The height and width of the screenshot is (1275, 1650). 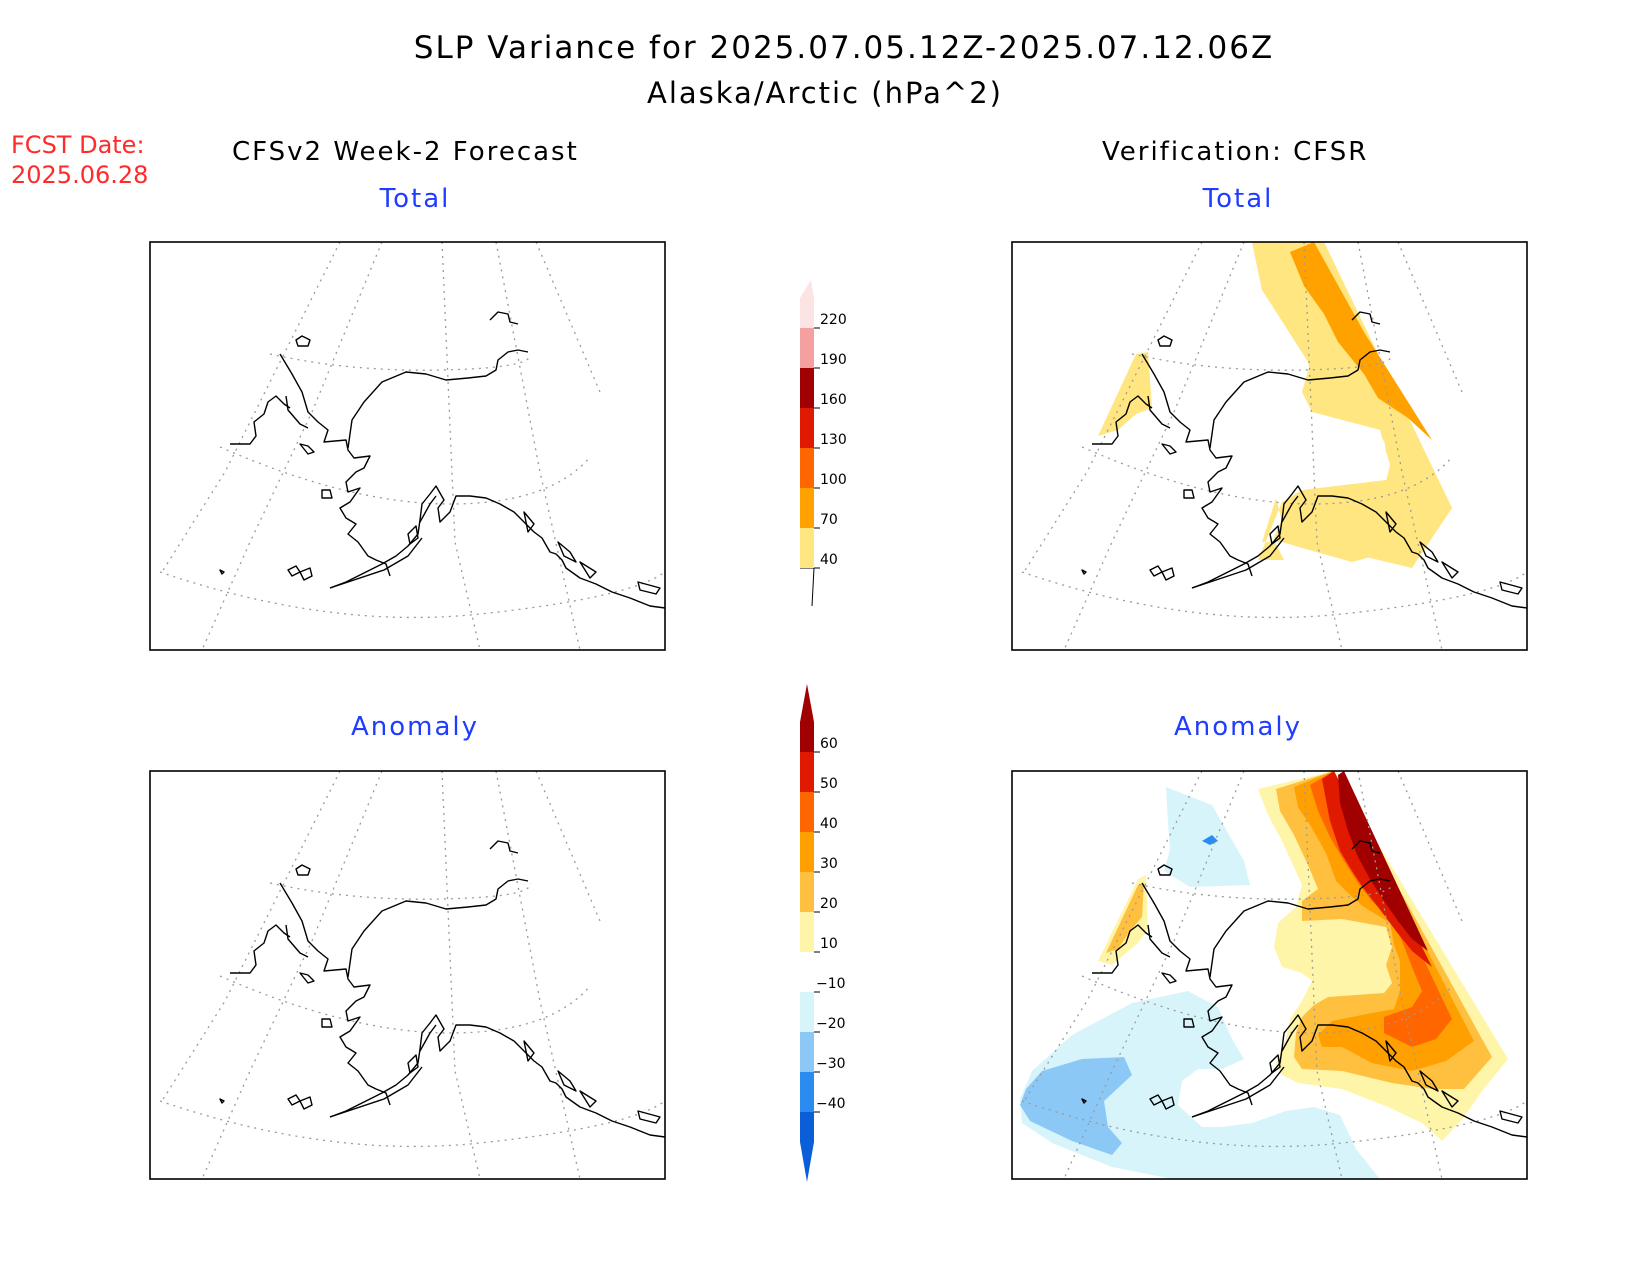 I want to click on colorbar-total-label: 220, so click(x=833, y=320).